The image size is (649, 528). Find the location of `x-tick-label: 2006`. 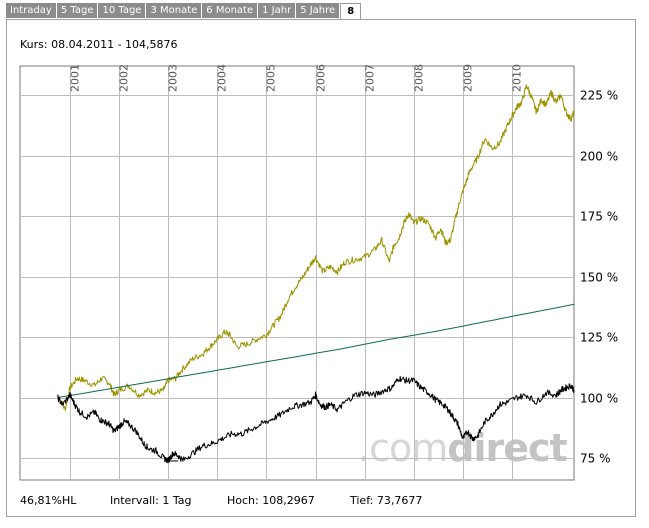

x-tick-label: 2006 is located at coordinates (321, 78).